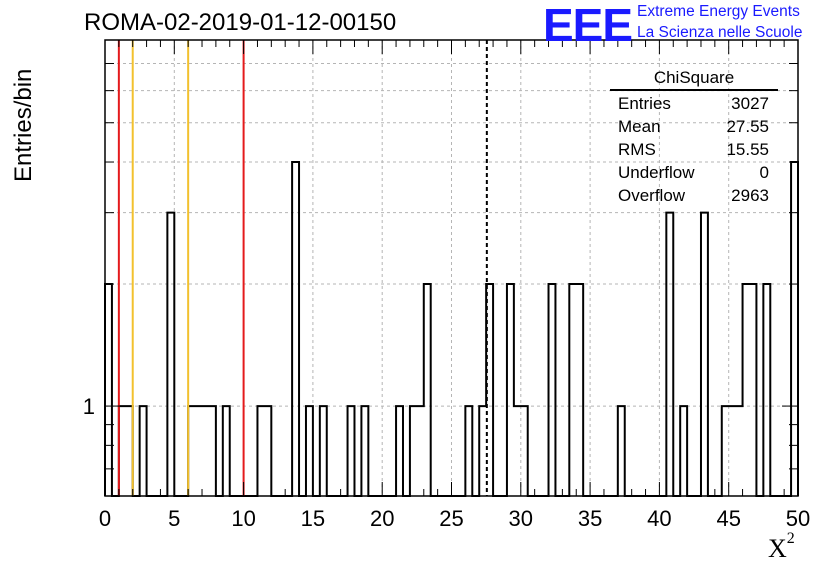 The width and height of the screenshot is (836, 572). Describe the element at coordinates (588, 25) in the screenshot. I see `eee-logo: EEE` at that location.